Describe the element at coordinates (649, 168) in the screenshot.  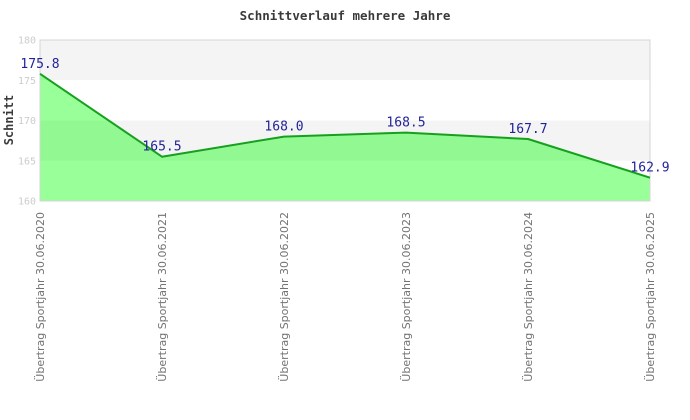
I see `data-point-label: 162.9` at that location.